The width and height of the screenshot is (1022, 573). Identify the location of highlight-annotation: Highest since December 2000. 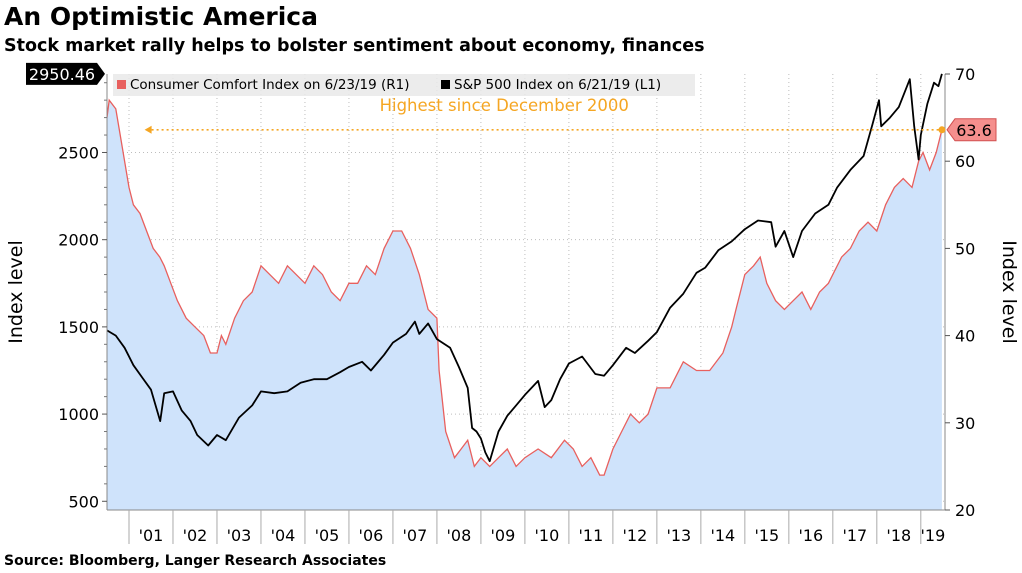
(545, 115).